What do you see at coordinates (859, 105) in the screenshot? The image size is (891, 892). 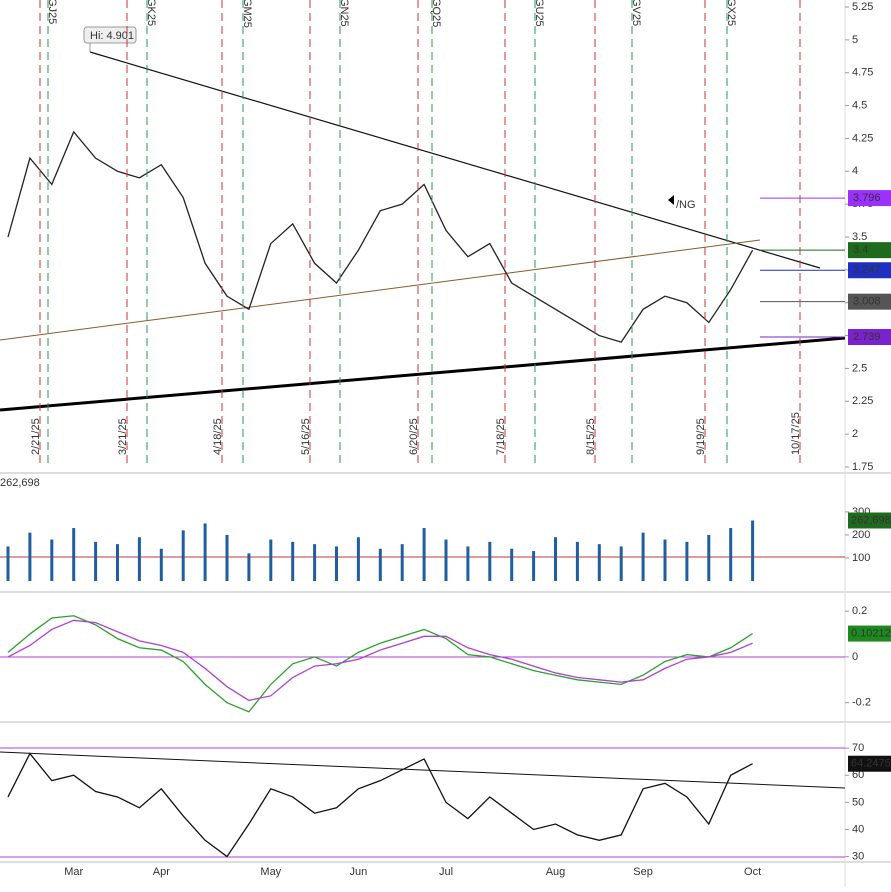 I see `y-tick-label: 4.5` at bounding box center [859, 105].